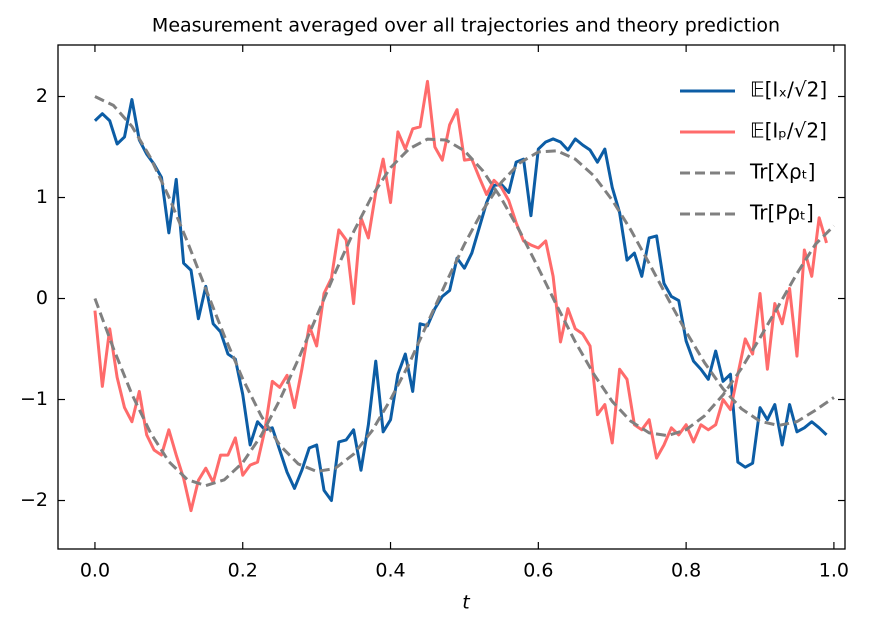 The height and width of the screenshot is (630, 894). I want to click on x-tick-label: 0.2, so click(243, 571).